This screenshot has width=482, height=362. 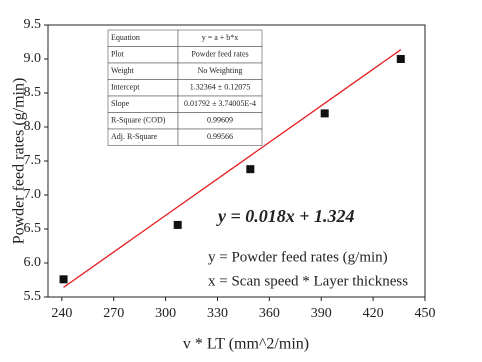 I want to click on table-label: Adj. R-Square, so click(x=134, y=136).